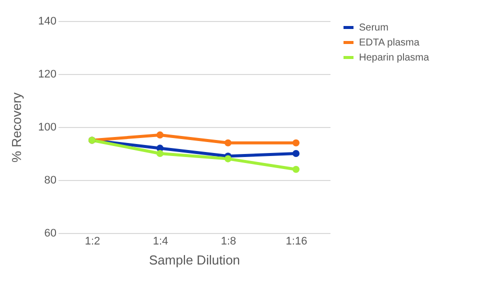 Image resolution: width=480 pixels, height=289 pixels. Describe the element at coordinates (394, 58) in the screenshot. I see `legend-label: Heparin plasma` at that location.